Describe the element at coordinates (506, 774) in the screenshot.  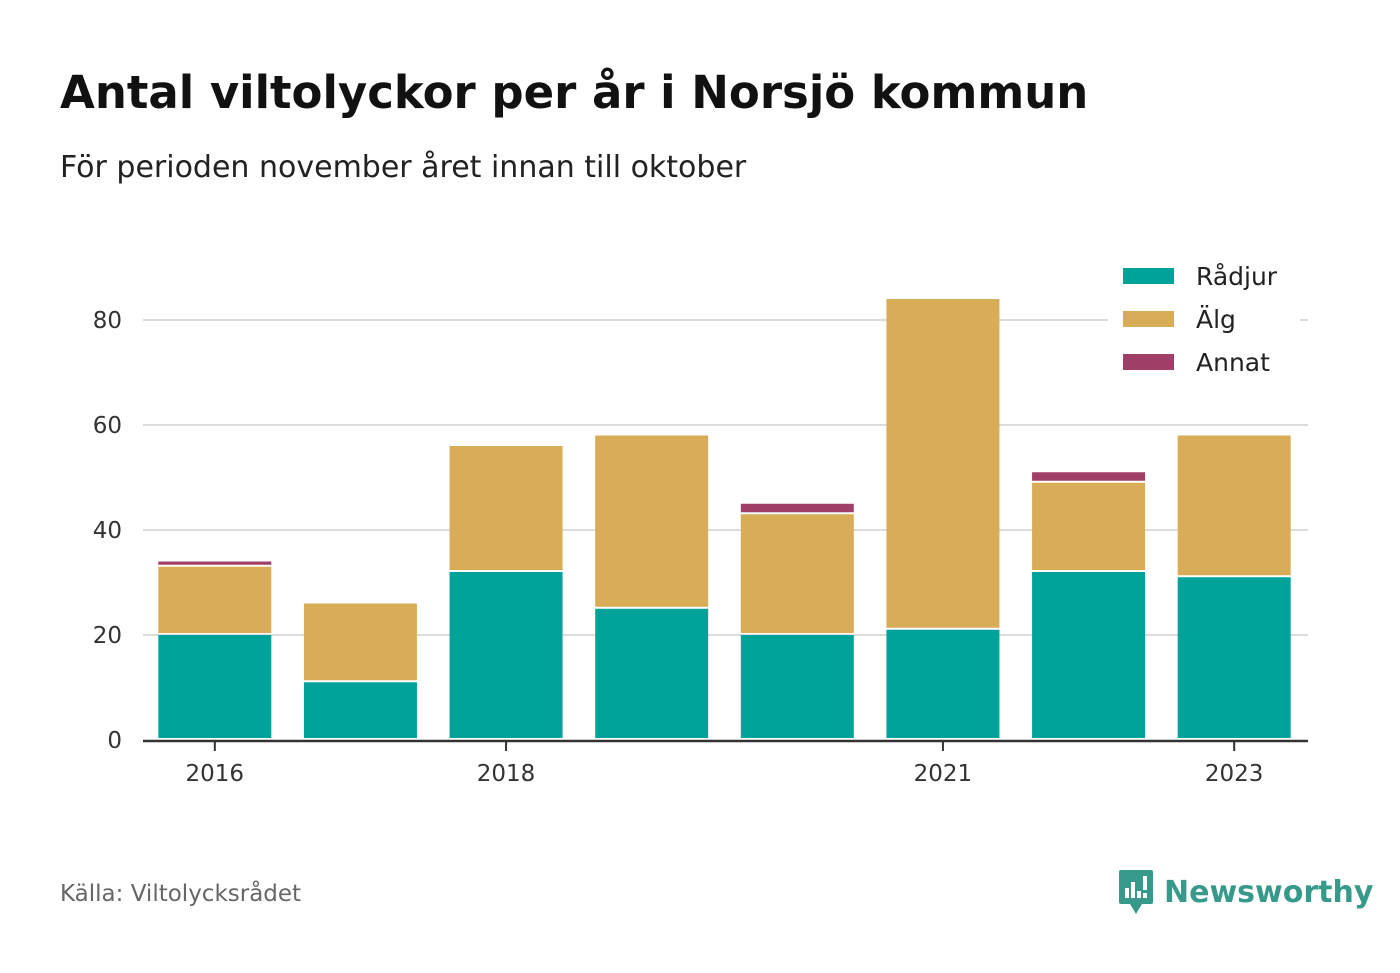
I see `x-tick-label: 2018` at that location.